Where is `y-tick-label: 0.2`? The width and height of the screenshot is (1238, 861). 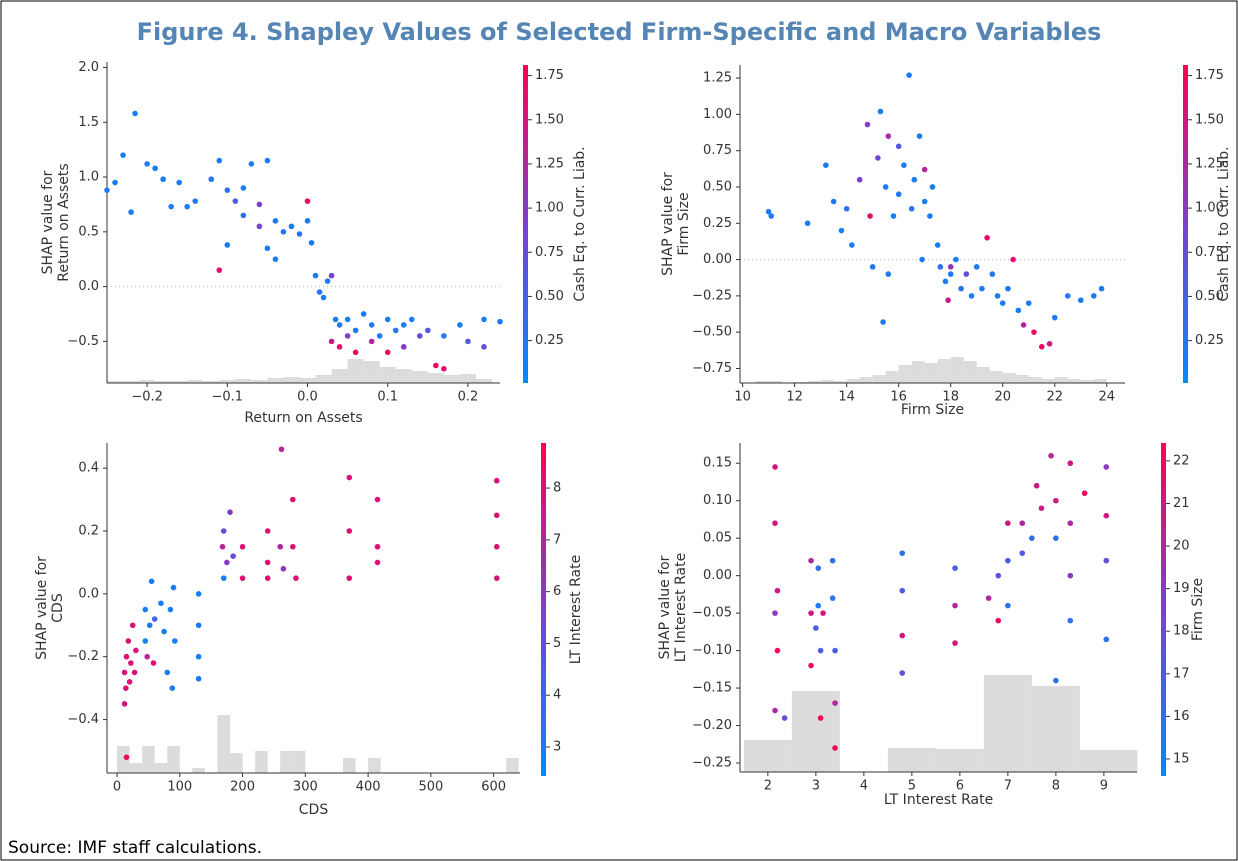
y-tick-label: 0.2 is located at coordinates (88, 531).